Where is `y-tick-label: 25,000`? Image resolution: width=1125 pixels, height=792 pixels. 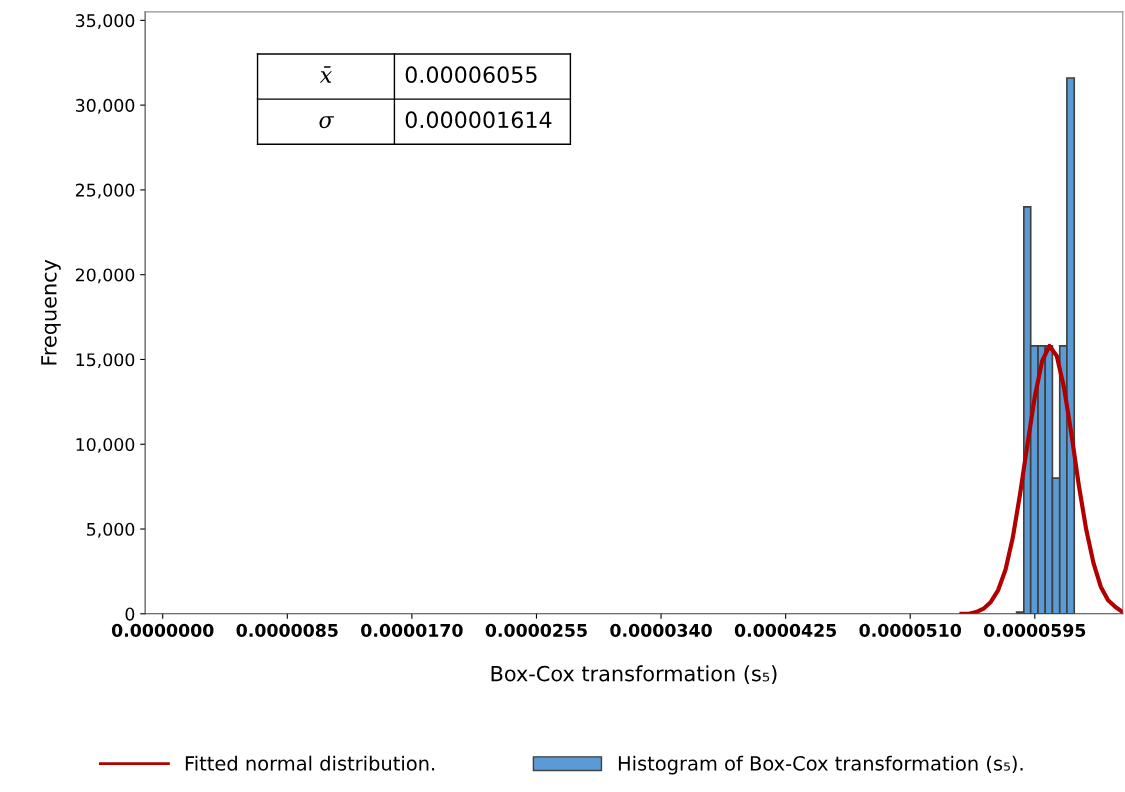
y-tick-label: 25,000 is located at coordinates (105, 191).